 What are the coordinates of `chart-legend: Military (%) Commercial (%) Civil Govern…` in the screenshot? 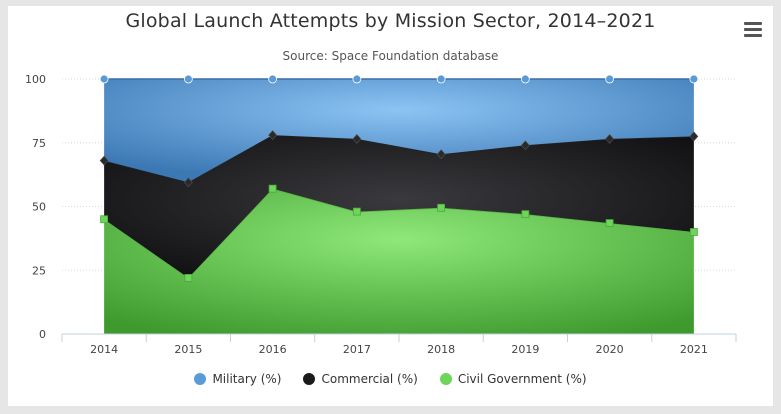 It's located at (390, 379).